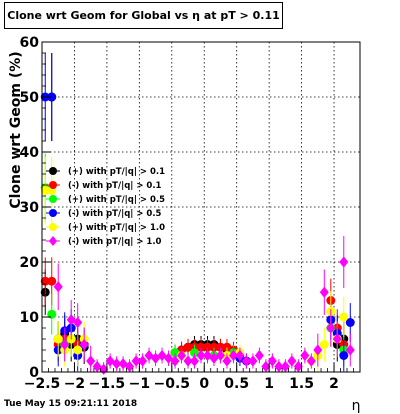  I want to click on legend-label: (+) with pT/|q| > 0.5, so click(116, 200).